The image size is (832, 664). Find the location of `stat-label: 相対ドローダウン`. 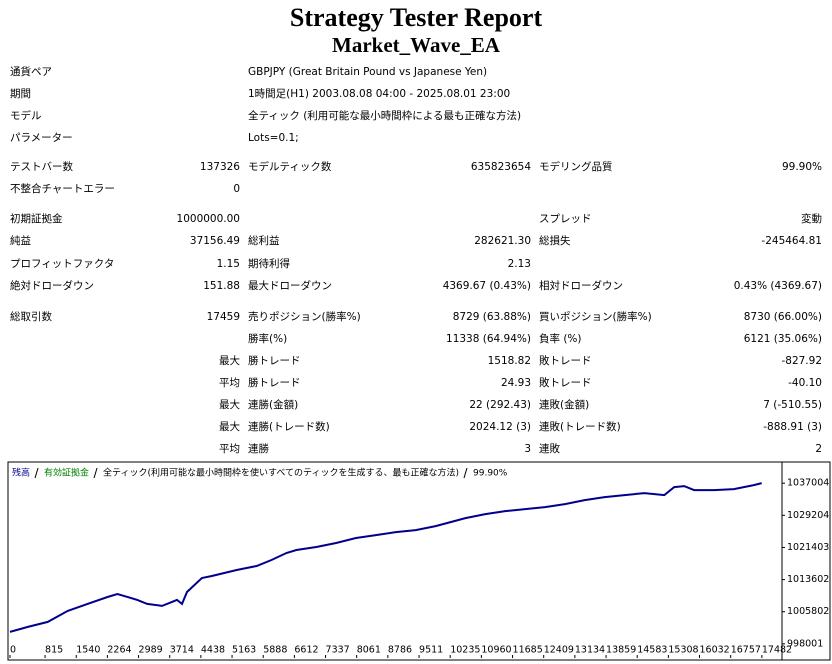

stat-label: 相対ドローダウン is located at coordinates (581, 285).